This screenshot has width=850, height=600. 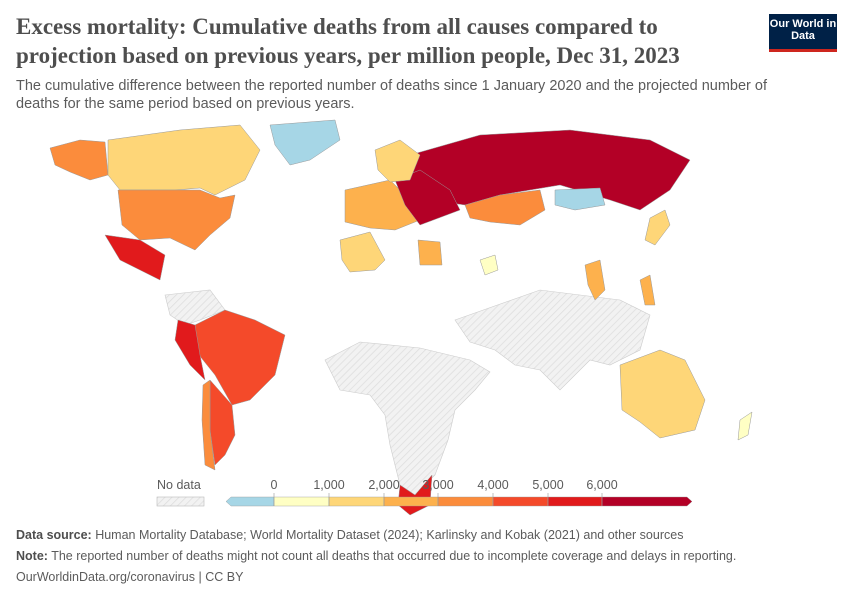 What do you see at coordinates (662, 394) in the screenshot?
I see `country-australia` at bounding box center [662, 394].